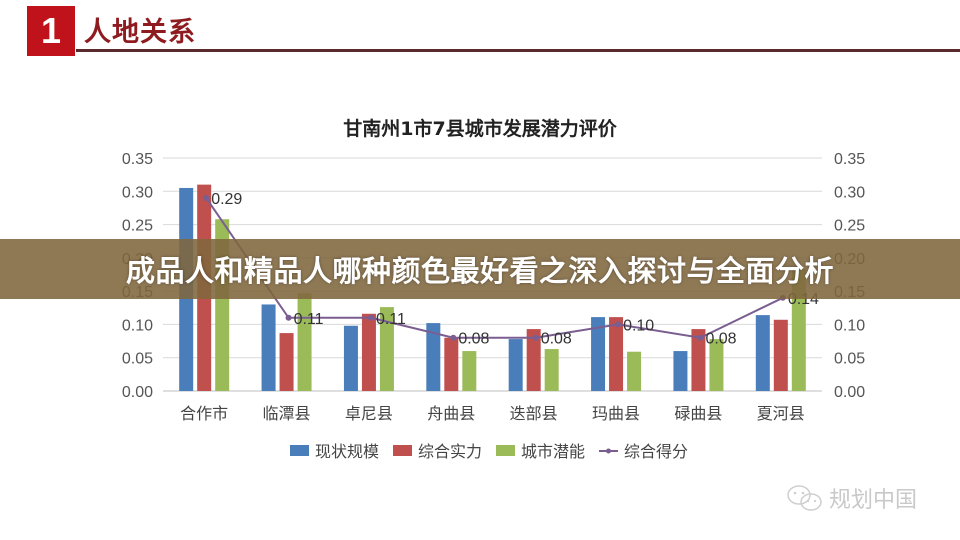 The height and width of the screenshot is (540, 960). Describe the element at coordinates (450, 451) in the screenshot. I see `legend-label: 综合实力` at that location.